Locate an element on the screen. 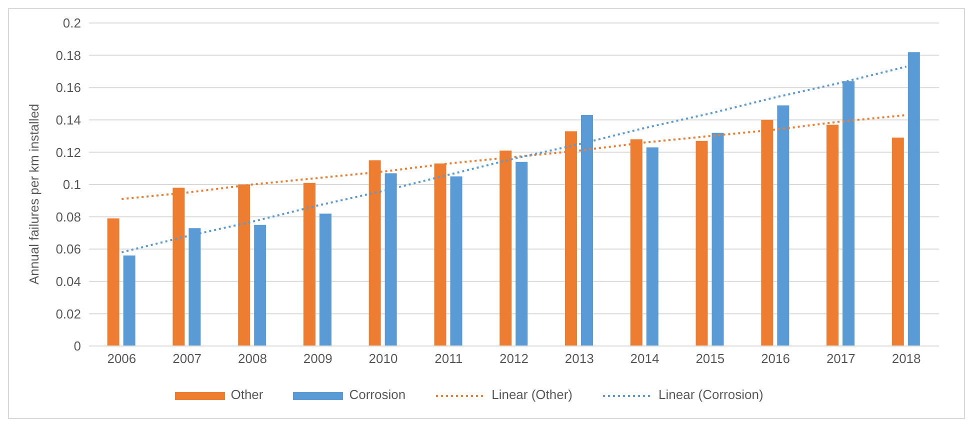 The width and height of the screenshot is (971, 425). y-tick-label: 0.08 is located at coordinates (68, 216).